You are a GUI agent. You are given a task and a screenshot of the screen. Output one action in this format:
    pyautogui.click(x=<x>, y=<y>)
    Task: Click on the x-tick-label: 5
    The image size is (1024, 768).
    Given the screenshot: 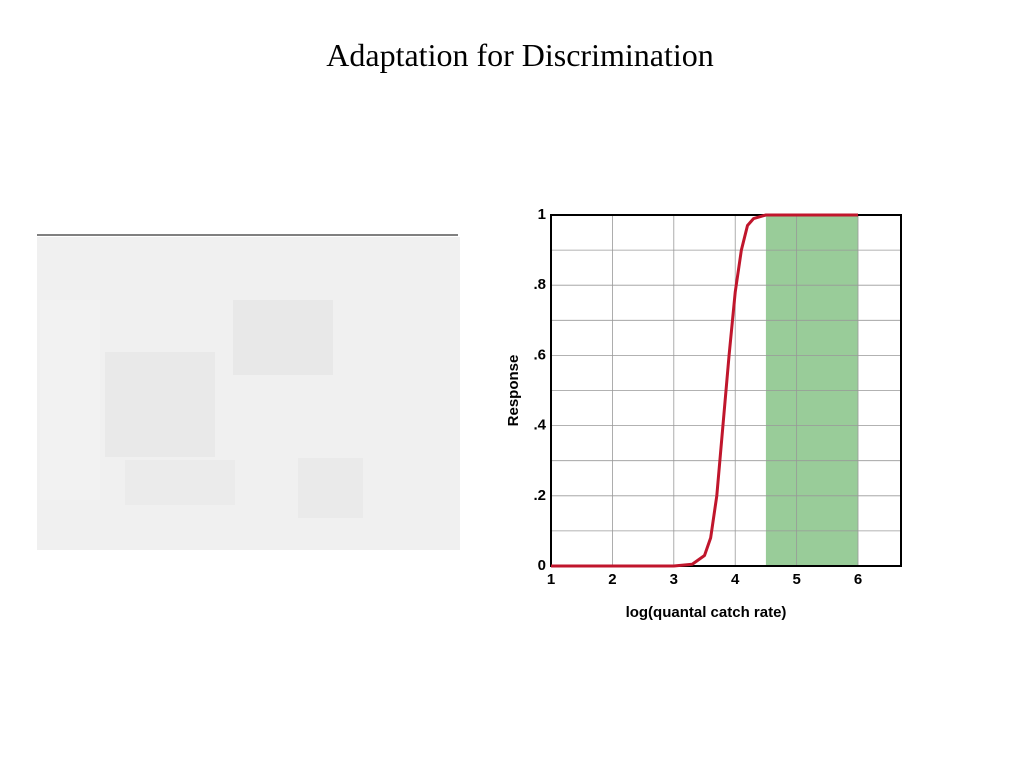 What is the action you would take?
    pyautogui.click(x=796, y=579)
    